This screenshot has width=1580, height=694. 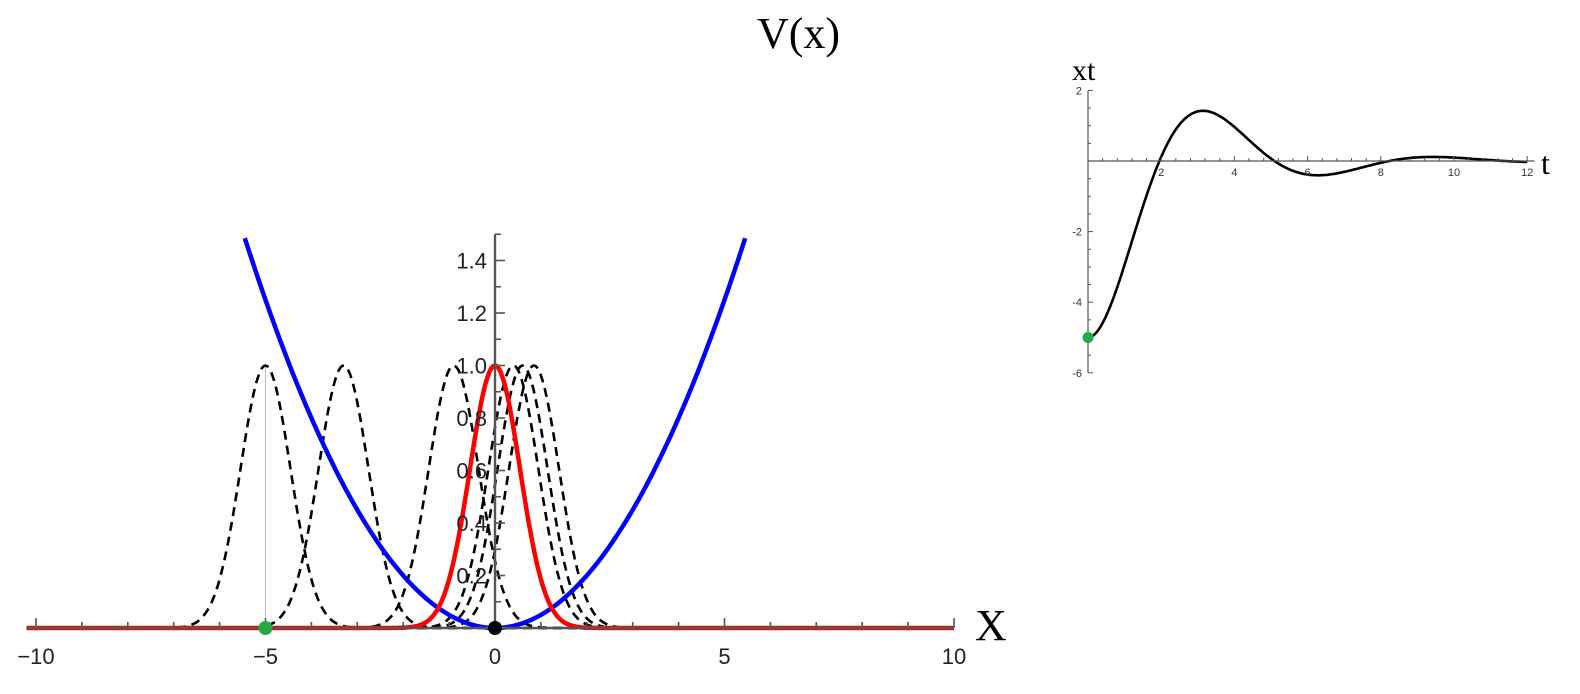 I want to click on inset-start-marker, so click(x=1088, y=337).